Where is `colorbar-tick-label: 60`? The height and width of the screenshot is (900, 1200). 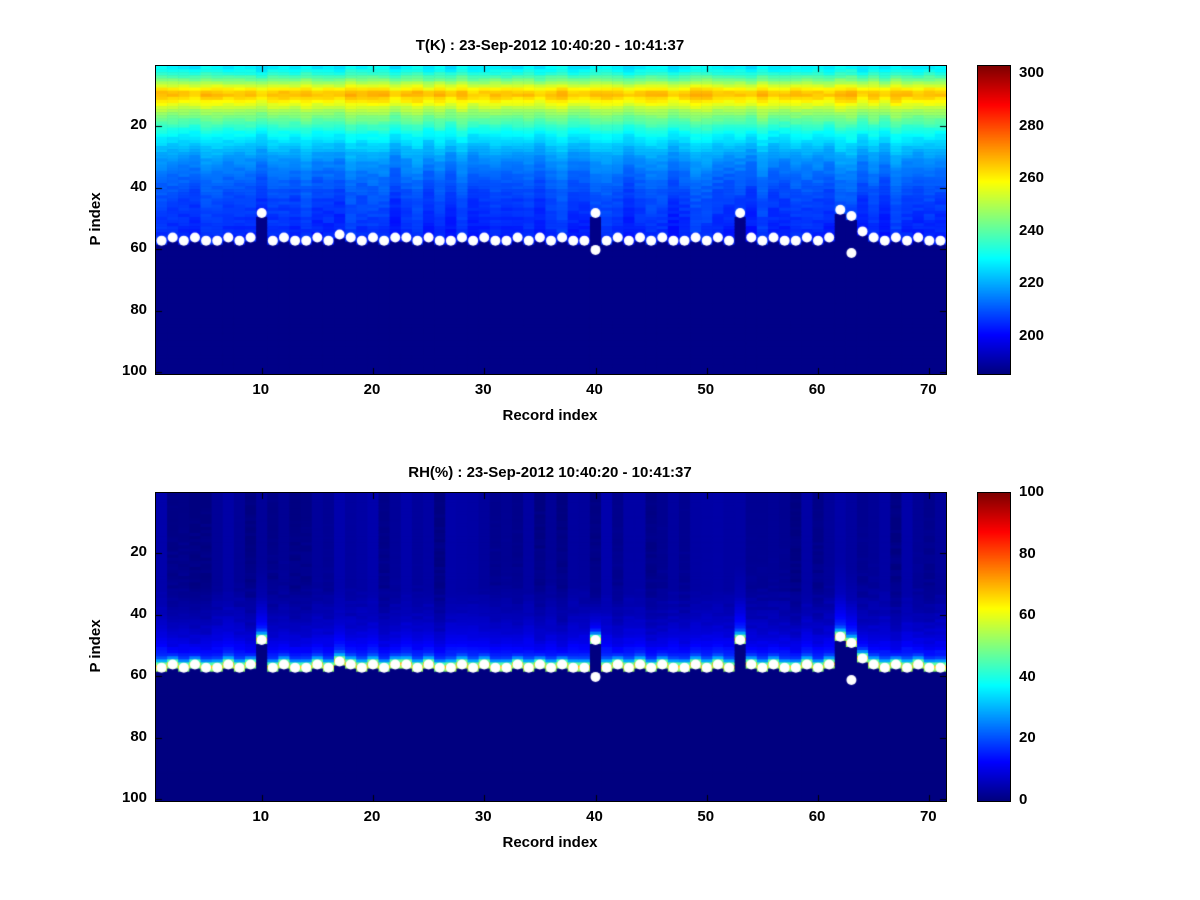 colorbar-tick-label: 60 is located at coordinates (1027, 615).